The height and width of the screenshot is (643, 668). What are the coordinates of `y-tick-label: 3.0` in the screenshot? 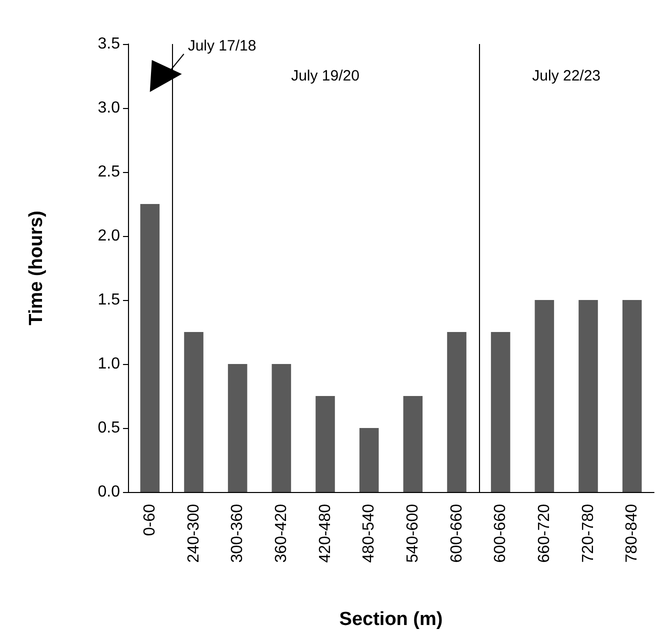 It's located at (109, 108).